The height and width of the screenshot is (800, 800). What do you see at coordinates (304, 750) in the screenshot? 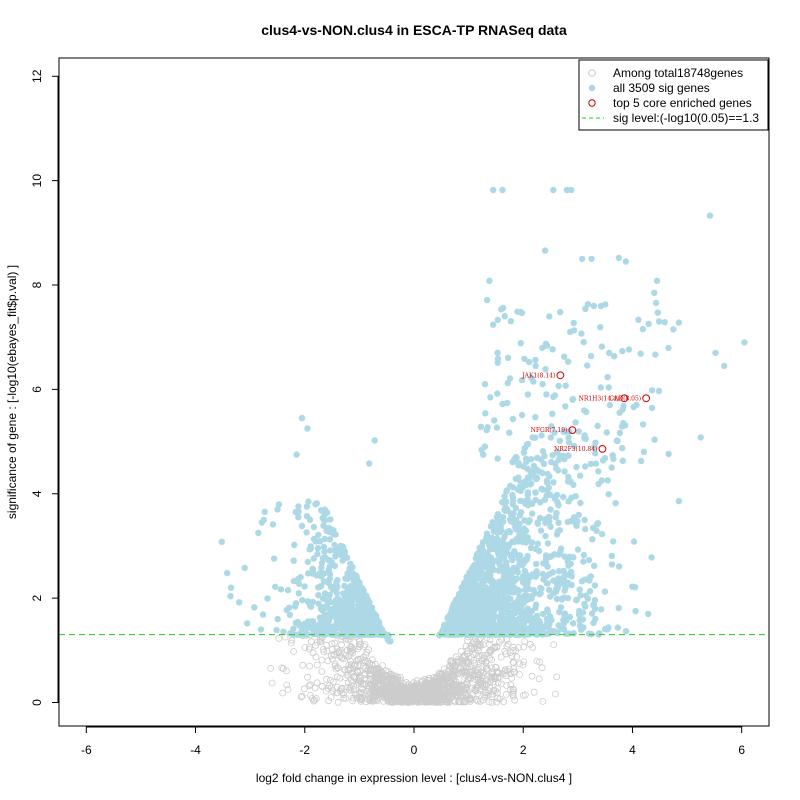
I see `x-tick-label: -2` at bounding box center [304, 750].